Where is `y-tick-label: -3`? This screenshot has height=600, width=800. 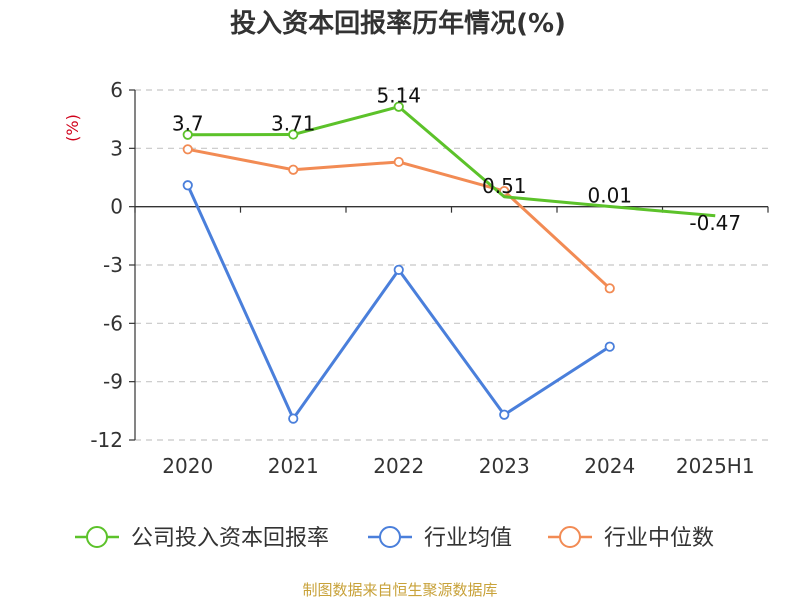 y-tick-label: -3 is located at coordinates (113, 265).